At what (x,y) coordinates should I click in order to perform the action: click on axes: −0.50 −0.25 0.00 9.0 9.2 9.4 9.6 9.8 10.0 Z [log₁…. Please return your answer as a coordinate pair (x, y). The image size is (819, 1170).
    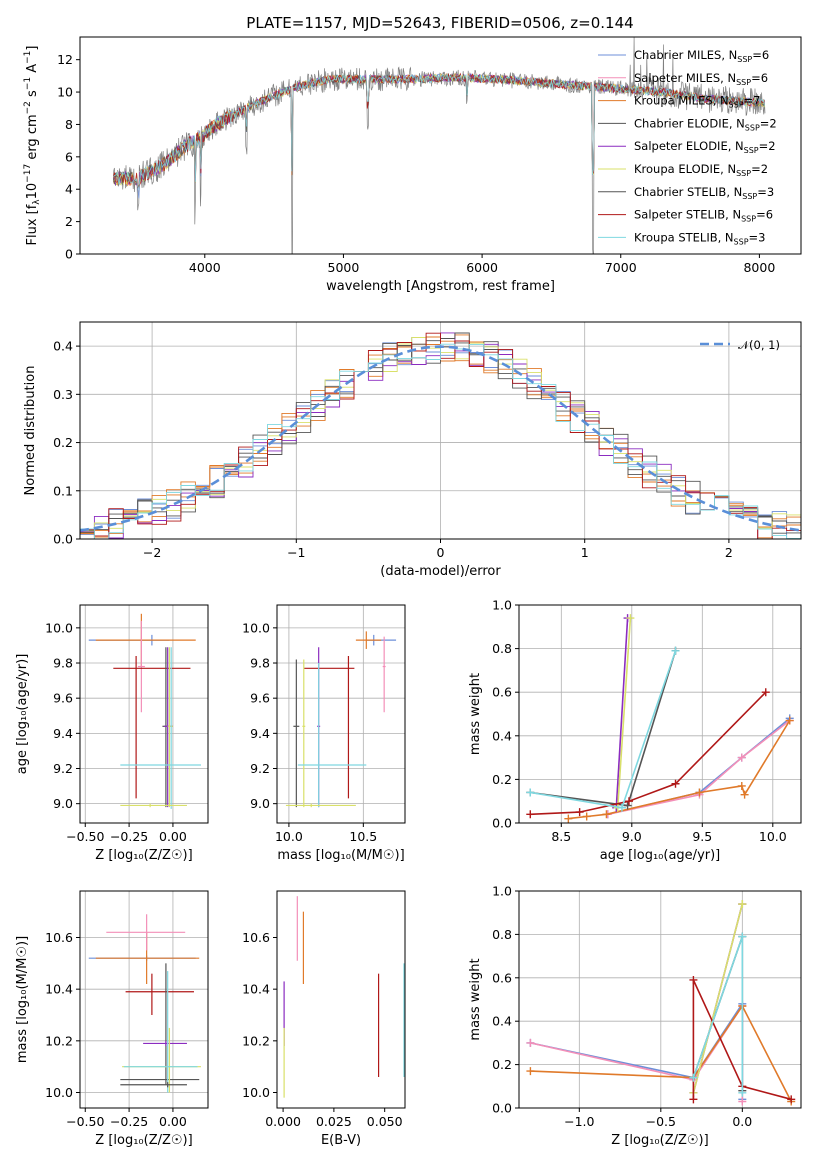
    Looking at the image, I should click on (112, 733).